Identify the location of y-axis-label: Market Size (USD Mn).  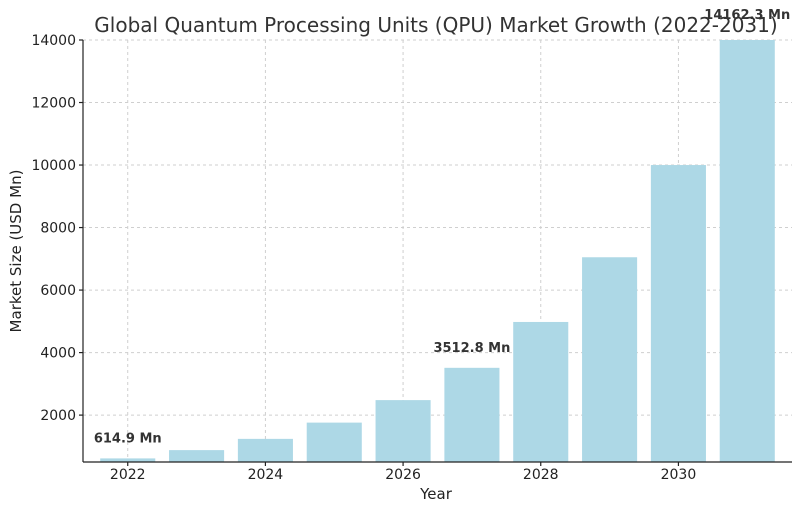
(16, 251).